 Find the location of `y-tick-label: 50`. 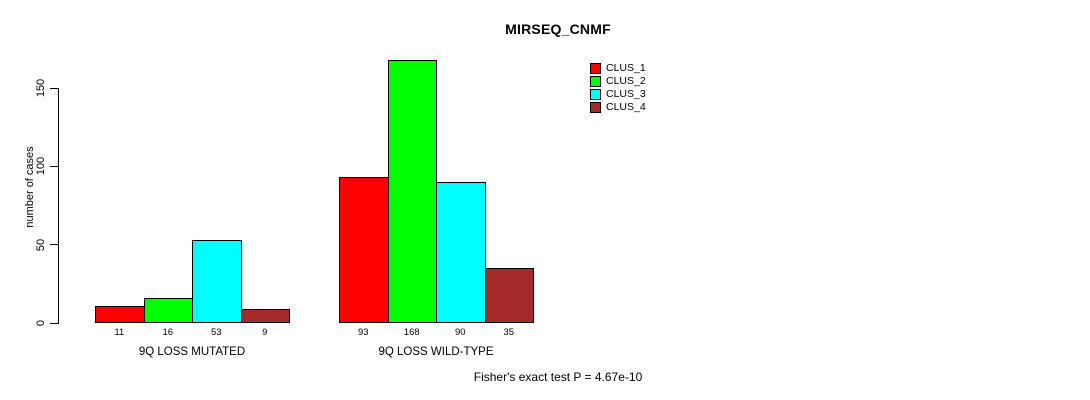

y-tick-label: 50 is located at coordinates (41, 244).